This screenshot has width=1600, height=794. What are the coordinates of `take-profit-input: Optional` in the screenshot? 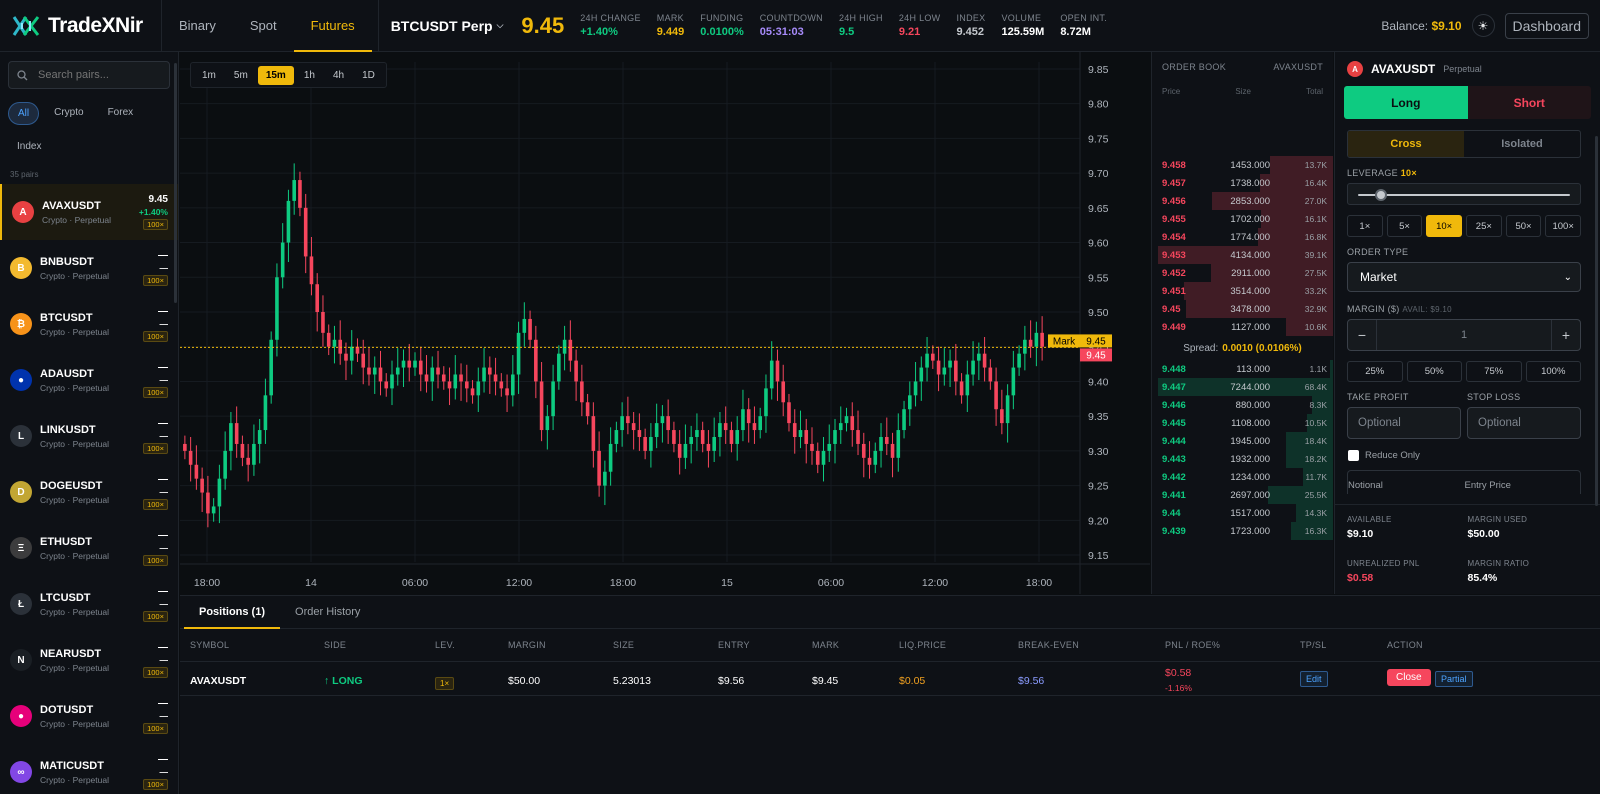 It's located at (1404, 423).